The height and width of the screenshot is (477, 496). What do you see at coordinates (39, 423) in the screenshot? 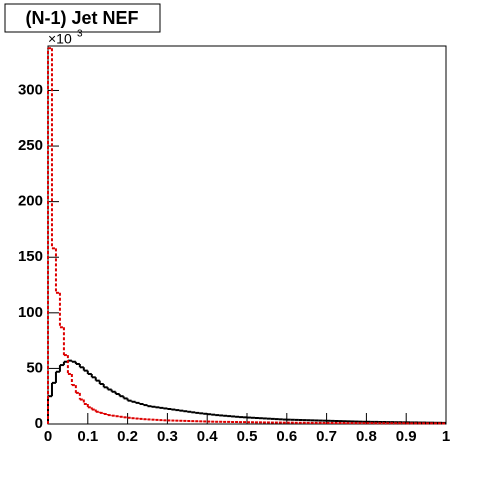
I see `y-tick-label: 0` at bounding box center [39, 423].